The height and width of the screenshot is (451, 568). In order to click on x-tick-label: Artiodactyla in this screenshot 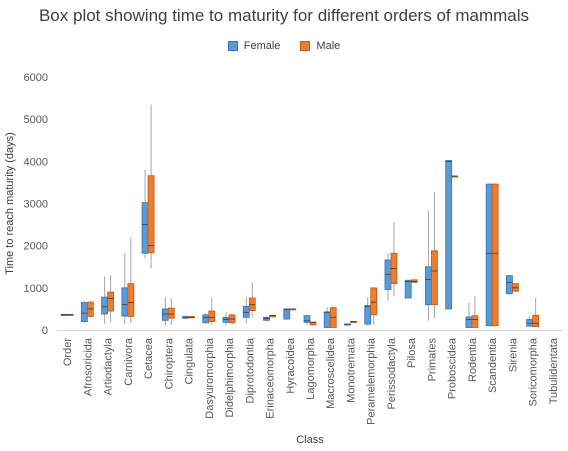, I will do `click(109, 366)`.